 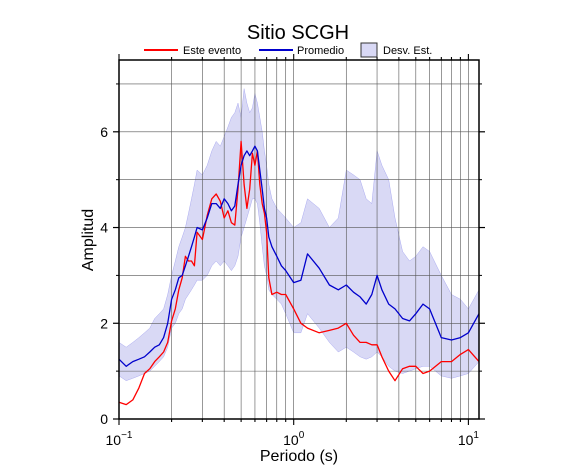 I want to click on x-tick-label: 10⁻¹, so click(x=119, y=439).